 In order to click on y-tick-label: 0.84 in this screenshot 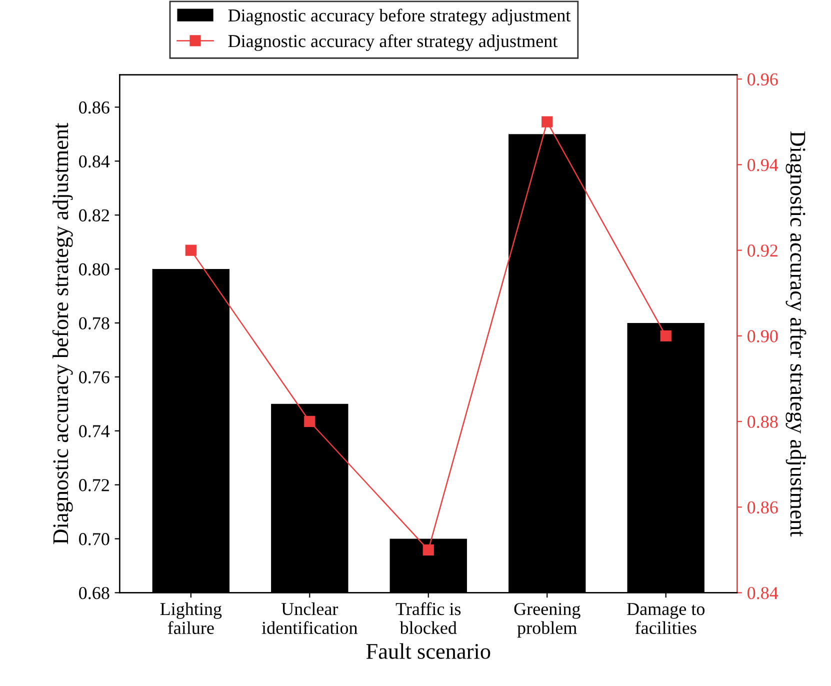, I will do `click(94, 161)`.